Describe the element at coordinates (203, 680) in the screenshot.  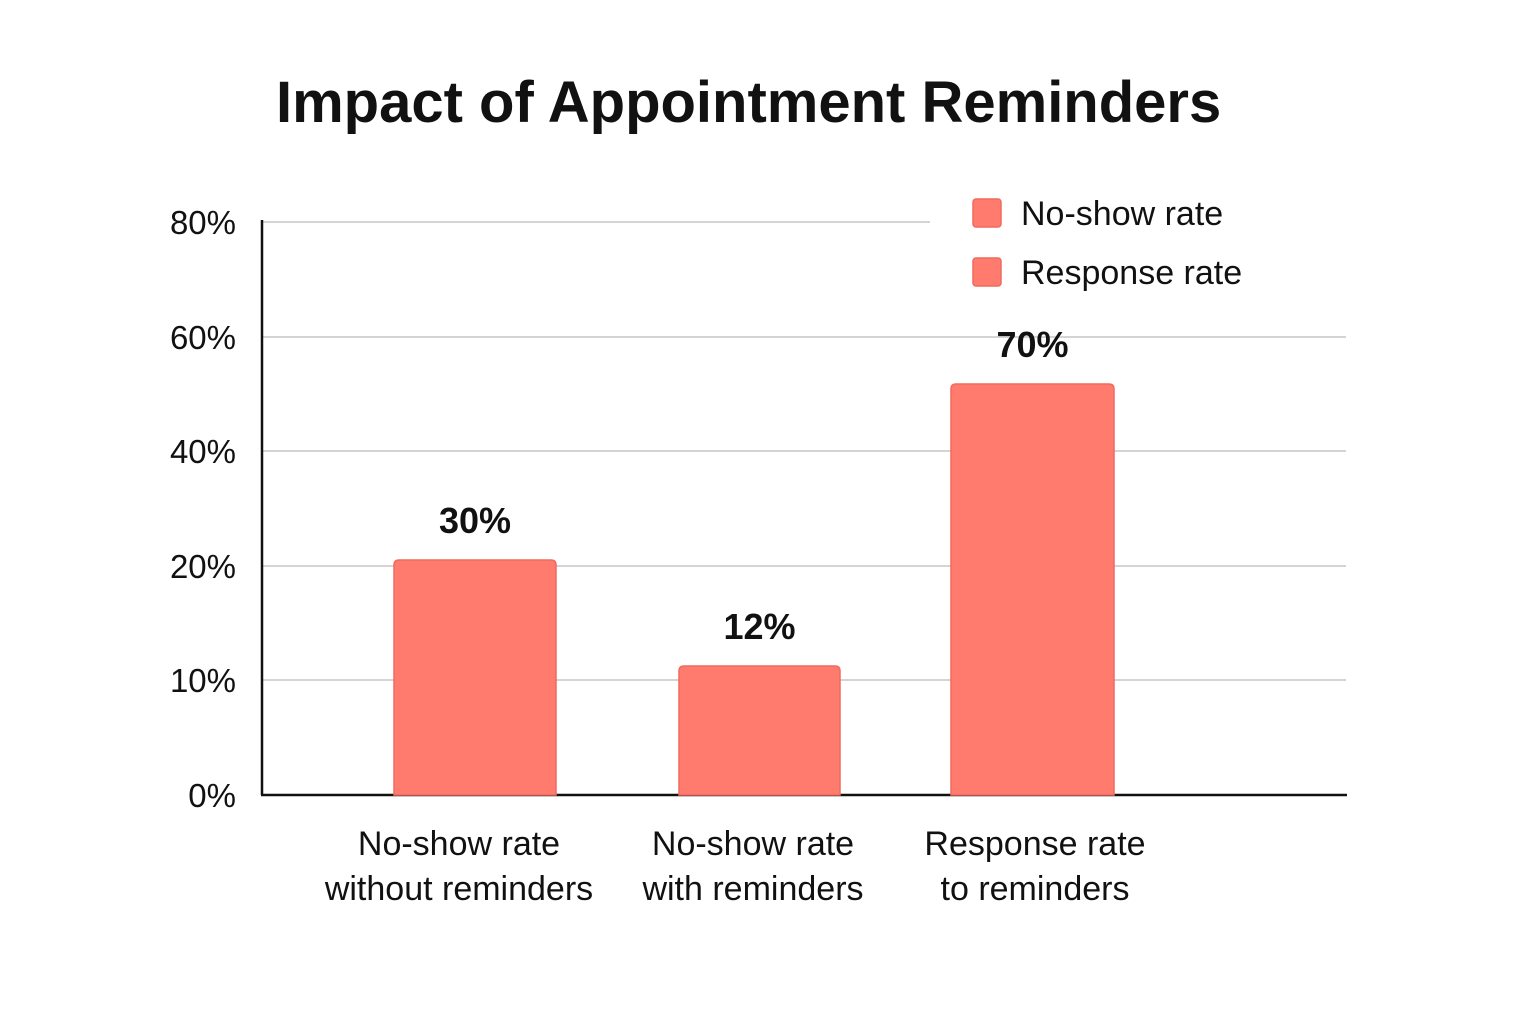
I see `y-tick-label: 10%` at that location.